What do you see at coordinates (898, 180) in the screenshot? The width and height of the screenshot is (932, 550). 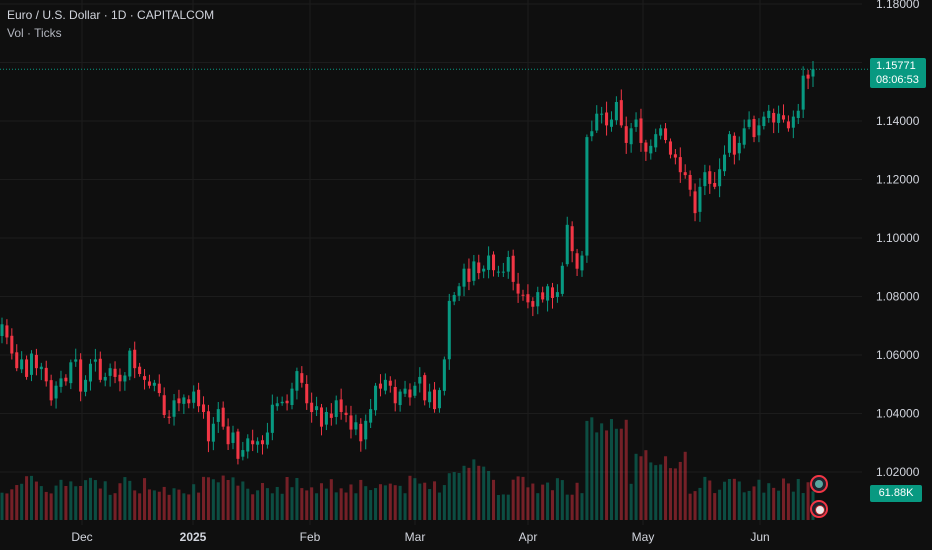 I see `y-tick-label: 1.12000` at bounding box center [898, 180].